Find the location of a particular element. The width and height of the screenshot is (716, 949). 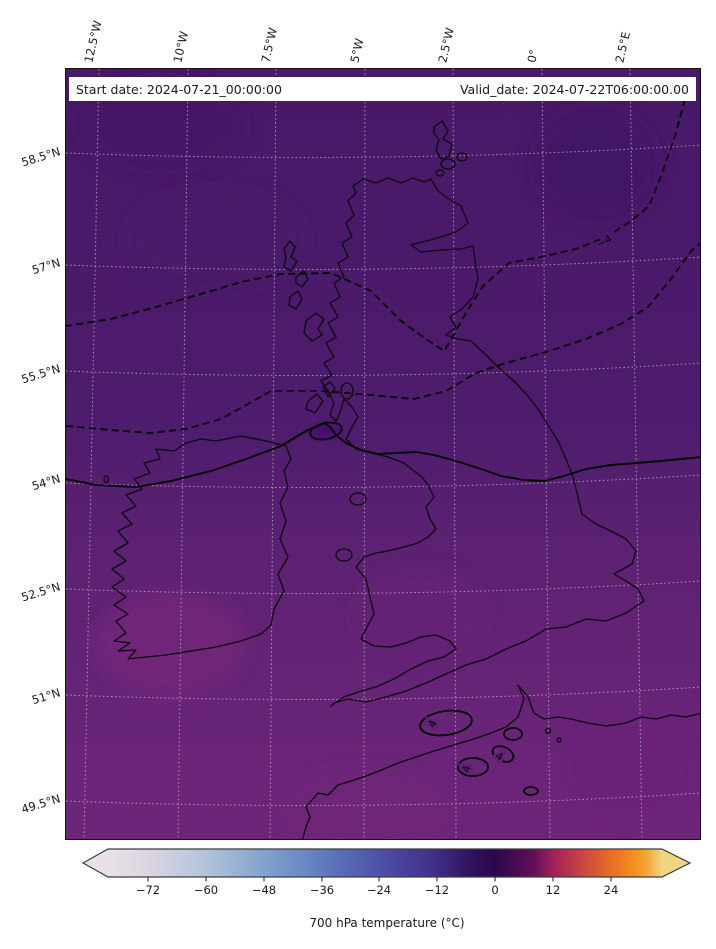

colorbar-tick-label: −60 is located at coordinates (206, 890).